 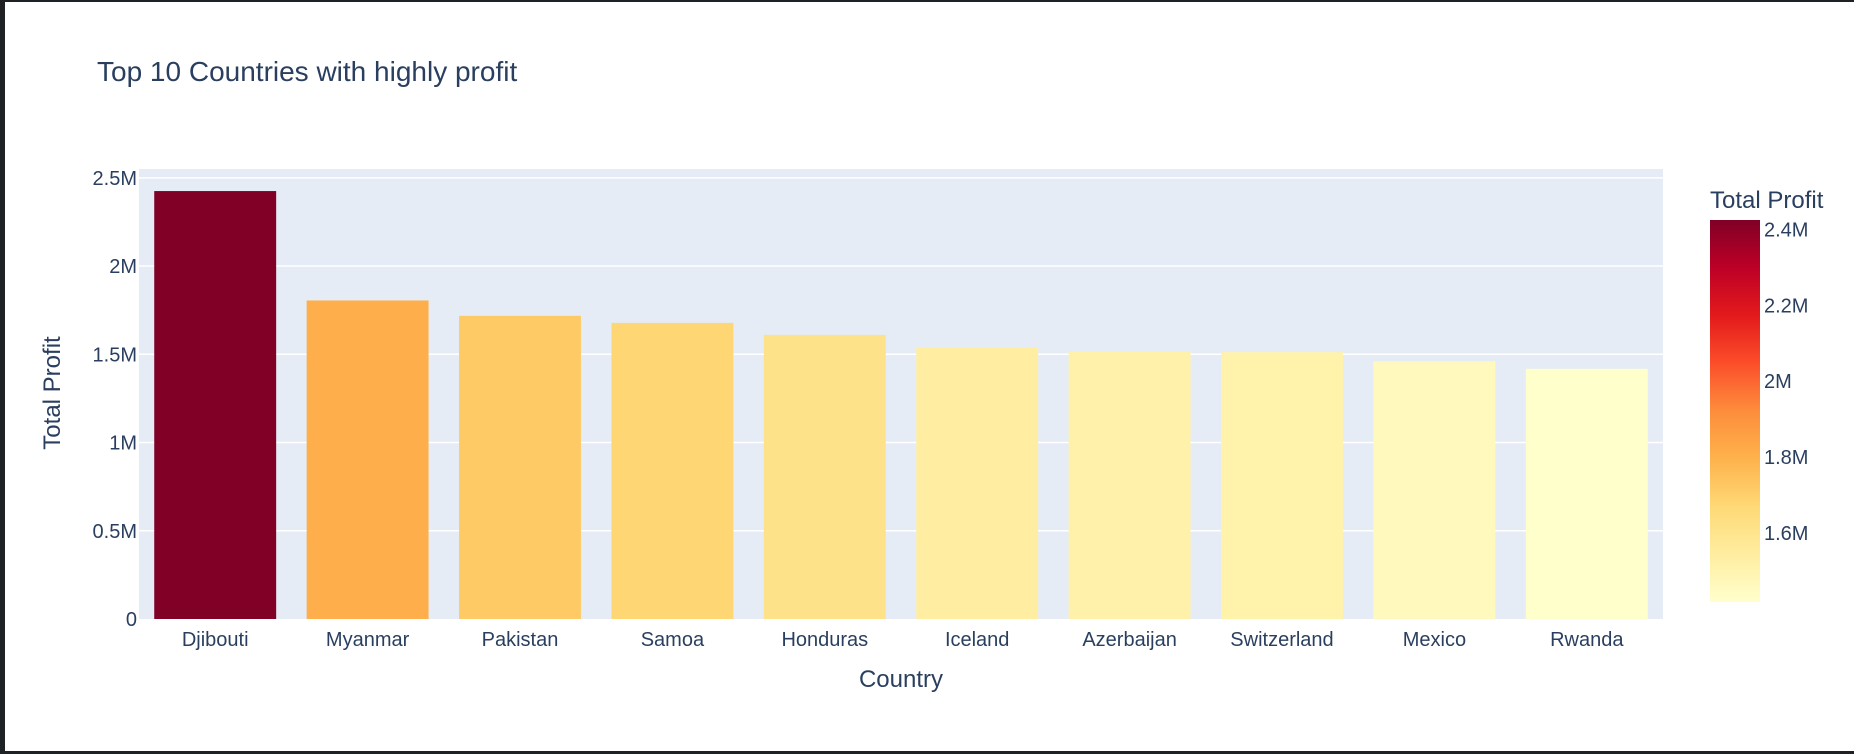 What do you see at coordinates (927, 1) in the screenshot?
I see `window-border-top` at bounding box center [927, 1].